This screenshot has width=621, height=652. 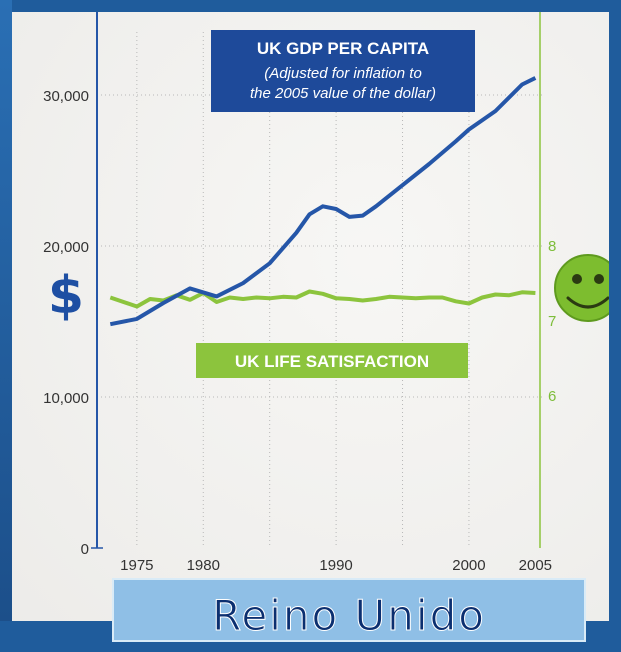 I want to click on y-right-tick-label: 7, so click(x=552, y=321).